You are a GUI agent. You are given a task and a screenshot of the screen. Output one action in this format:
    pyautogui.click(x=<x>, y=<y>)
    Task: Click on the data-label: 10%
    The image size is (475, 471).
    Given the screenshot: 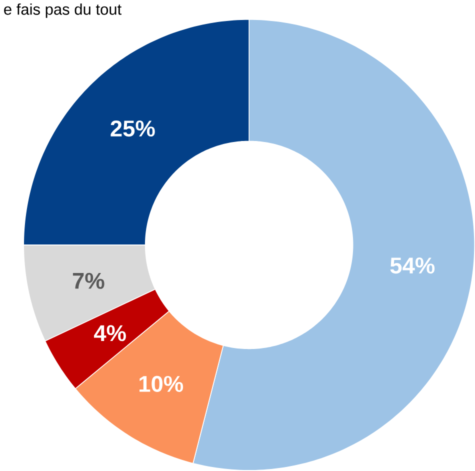 What is the action you would take?
    pyautogui.click(x=162, y=384)
    